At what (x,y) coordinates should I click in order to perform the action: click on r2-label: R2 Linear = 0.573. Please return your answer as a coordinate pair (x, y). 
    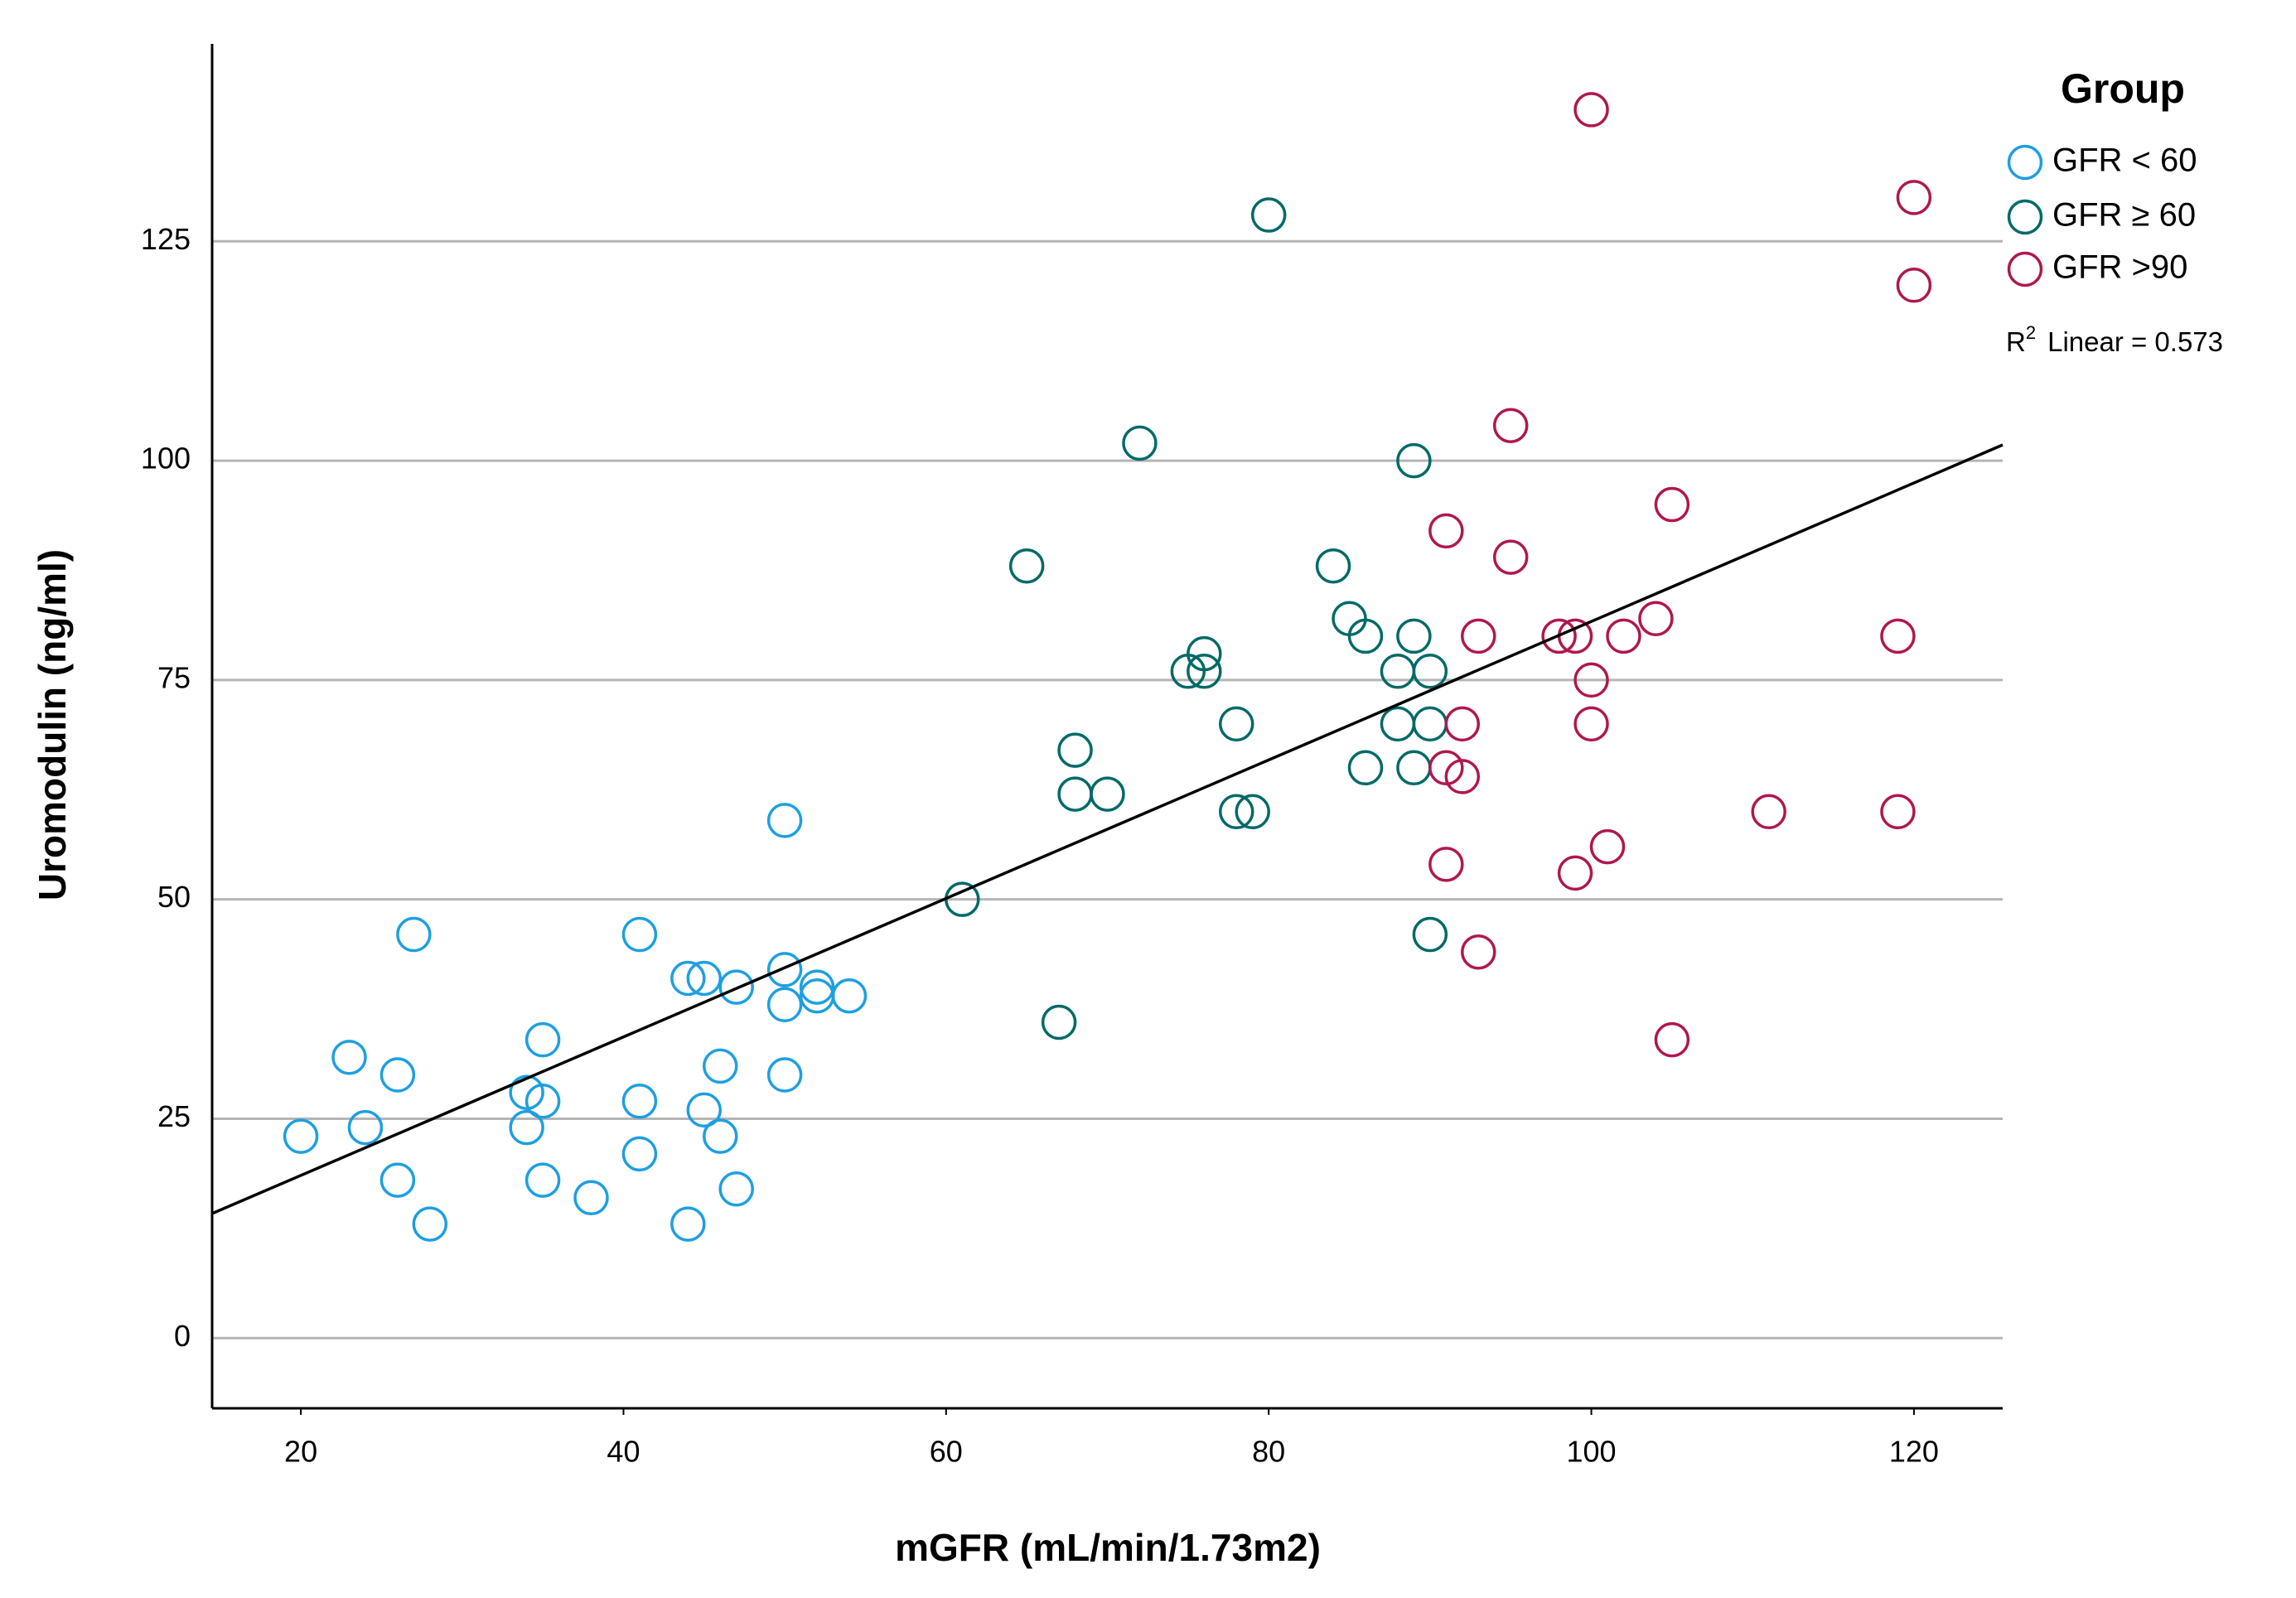
    Looking at the image, I should click on (2114, 339).